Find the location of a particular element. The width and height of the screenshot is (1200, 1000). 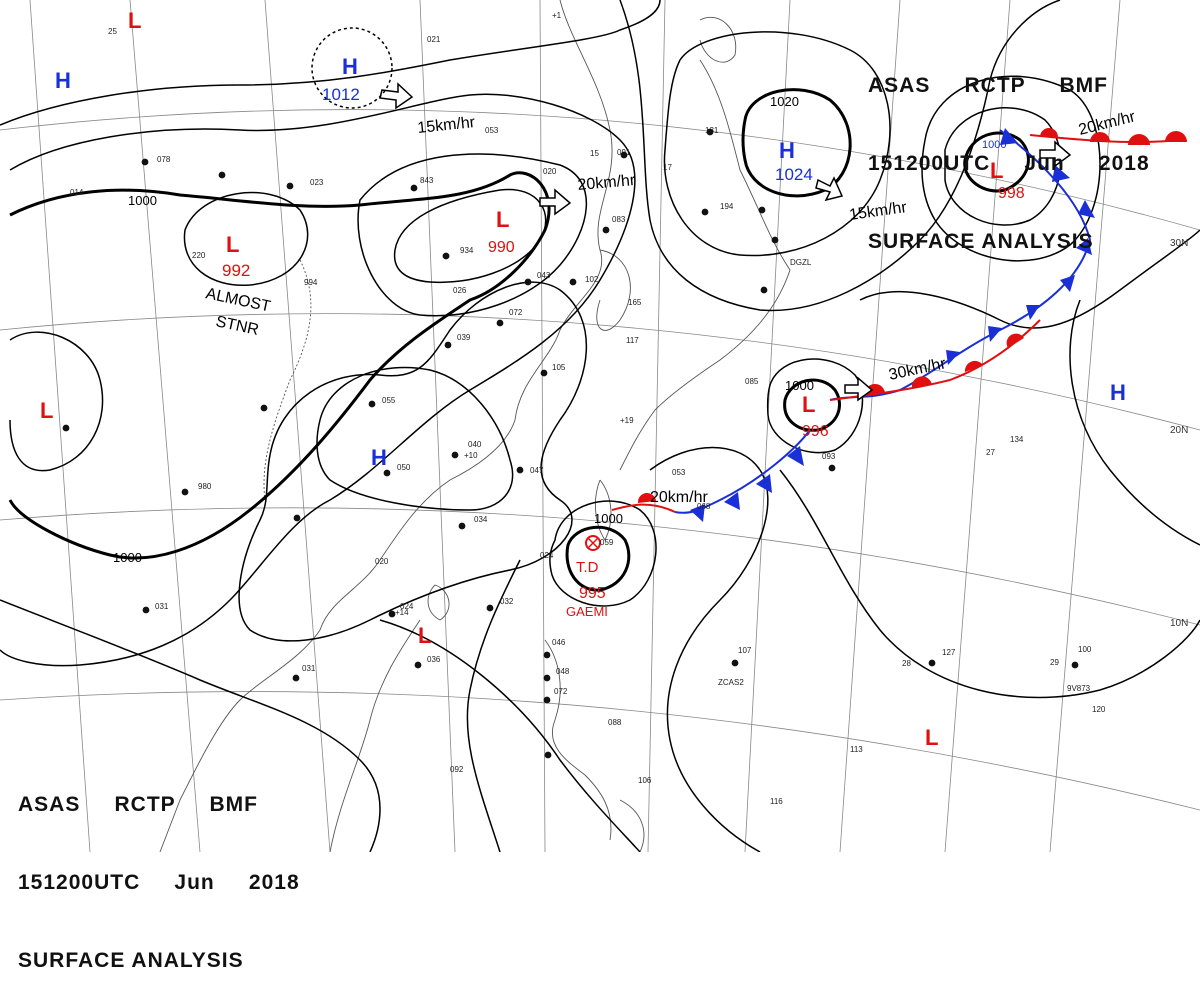

header-line-3: SURFACE ANALYSIS is located at coordinates (131, 960).